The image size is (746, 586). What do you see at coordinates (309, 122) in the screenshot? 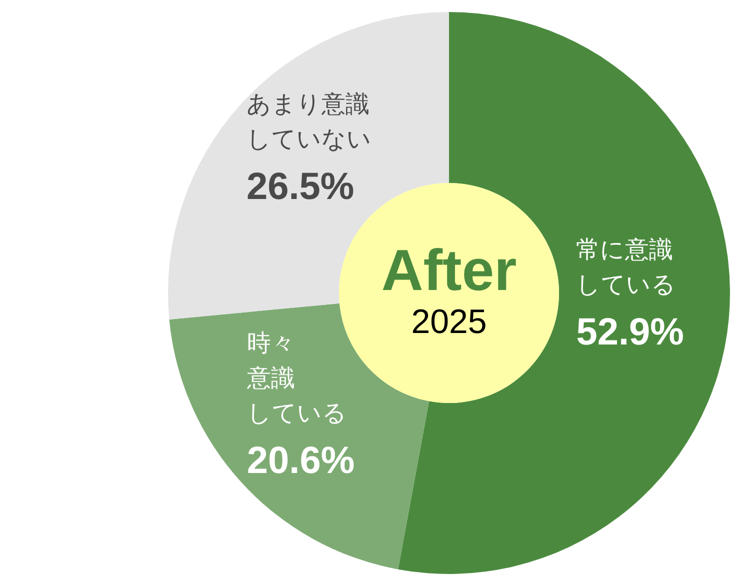
I see `slice-label: あまり意識していない` at bounding box center [309, 122].